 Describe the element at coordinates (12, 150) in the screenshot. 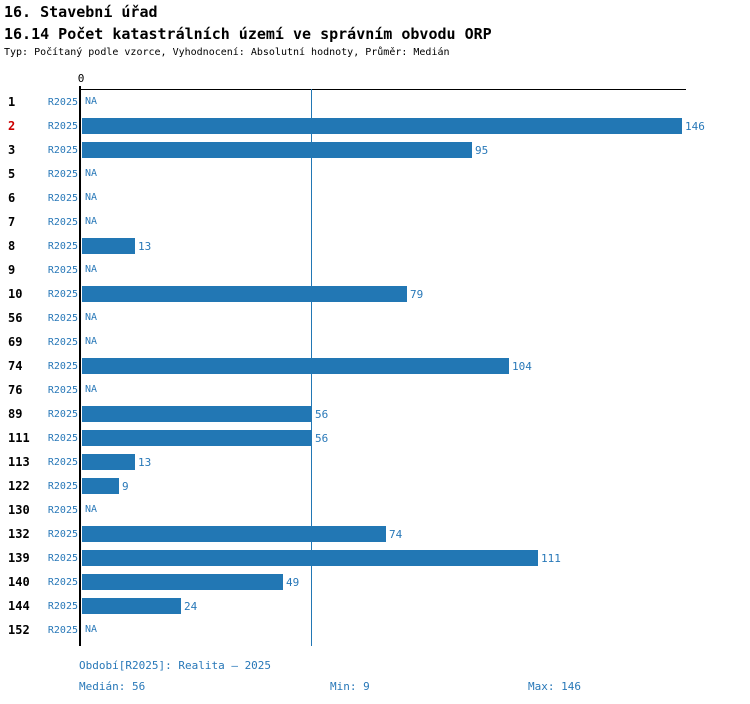

I see `row-category-label: 3` at that location.